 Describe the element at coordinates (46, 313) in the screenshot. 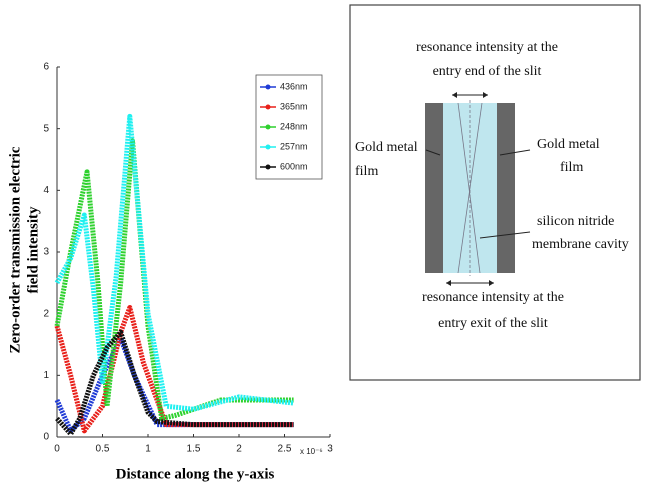

I see `y-tick-label: 2` at that location.